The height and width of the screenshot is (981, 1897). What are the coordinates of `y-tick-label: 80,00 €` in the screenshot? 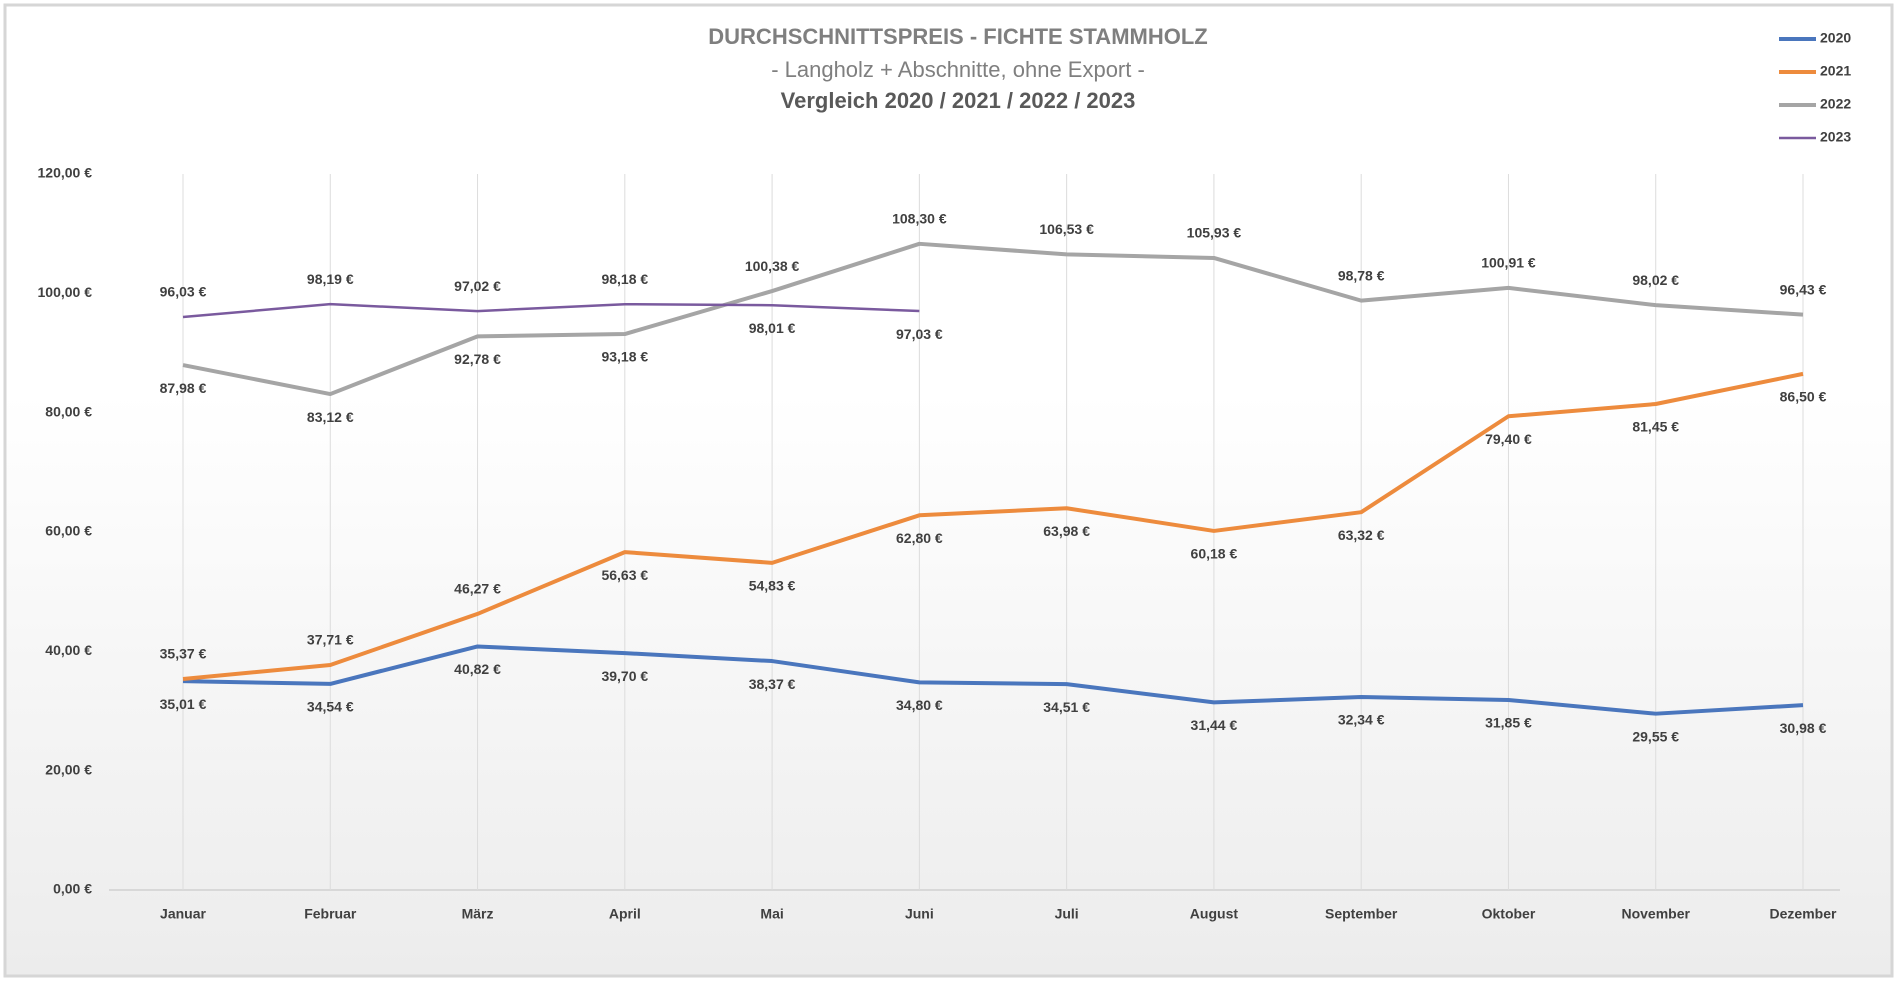 It's located at (68, 411).